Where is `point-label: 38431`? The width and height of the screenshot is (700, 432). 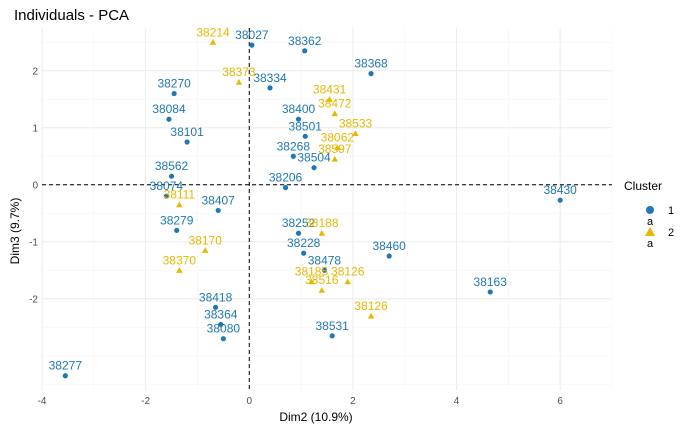 point-label: 38431 is located at coordinates (330, 89).